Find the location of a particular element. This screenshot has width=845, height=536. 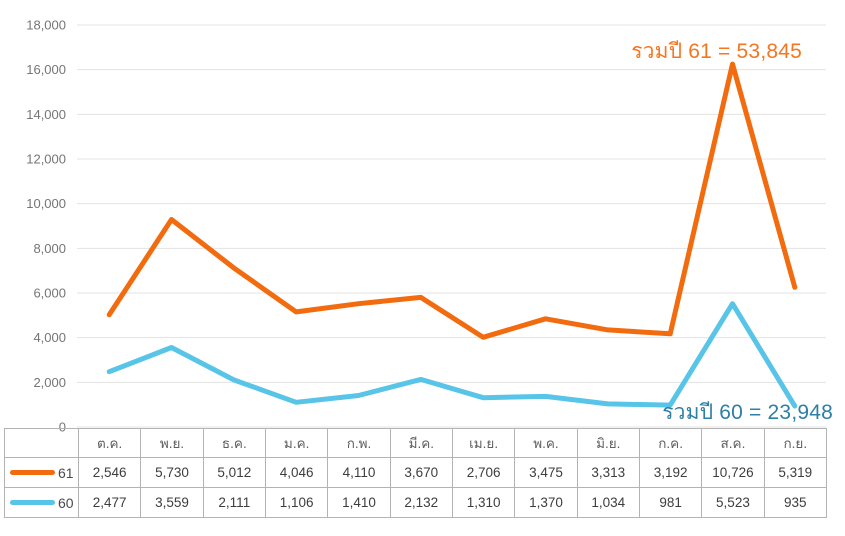

y-axis-label: 12,000 is located at coordinates (46, 159).